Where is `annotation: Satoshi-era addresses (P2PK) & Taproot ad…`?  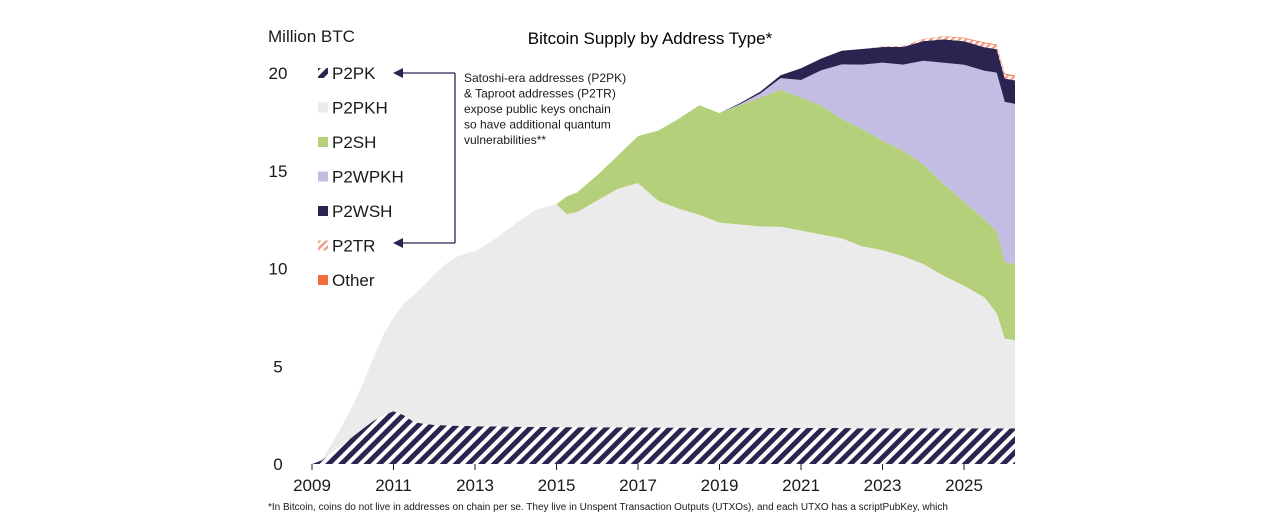 annotation: Satoshi-era addresses (P2PK) & Taproot ad… is located at coordinates (509, 158).